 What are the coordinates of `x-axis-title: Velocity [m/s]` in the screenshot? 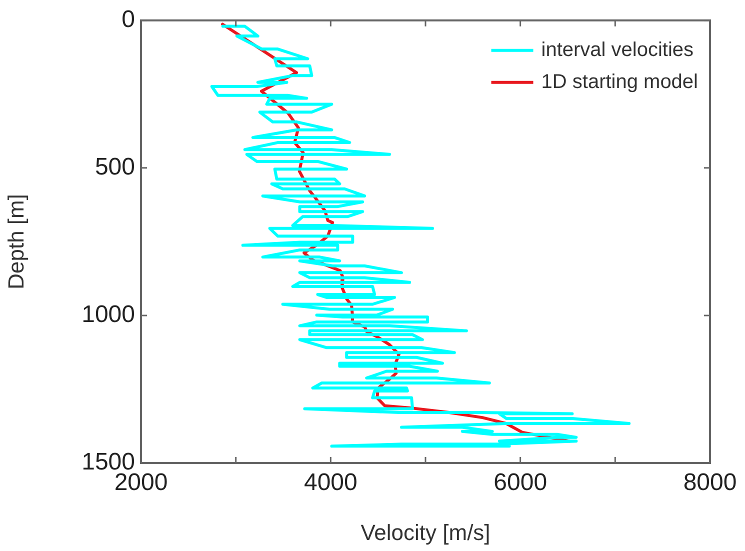 It's located at (425, 532).